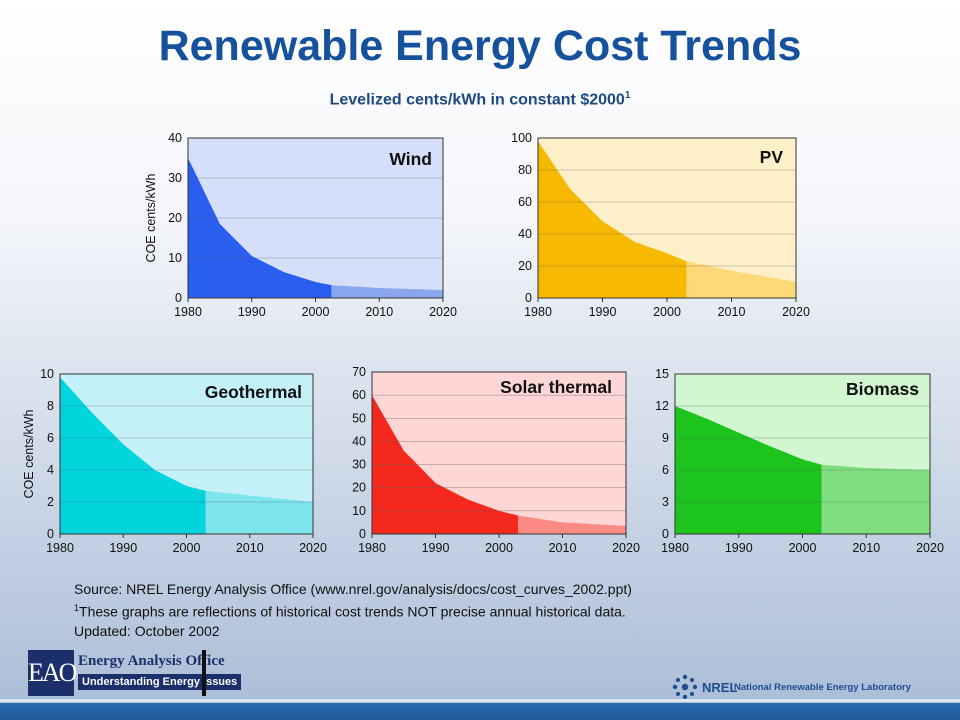  Describe the element at coordinates (178, 298) in the screenshot. I see `wind-ytick-label: 0` at that location.